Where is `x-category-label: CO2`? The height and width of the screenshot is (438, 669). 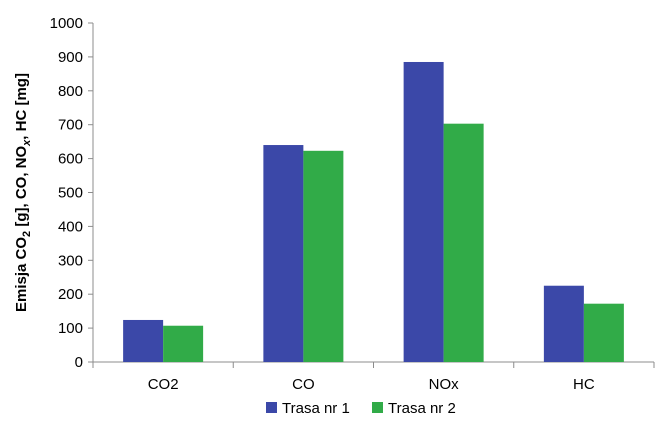
x-category-label: CO2 is located at coordinates (163, 384).